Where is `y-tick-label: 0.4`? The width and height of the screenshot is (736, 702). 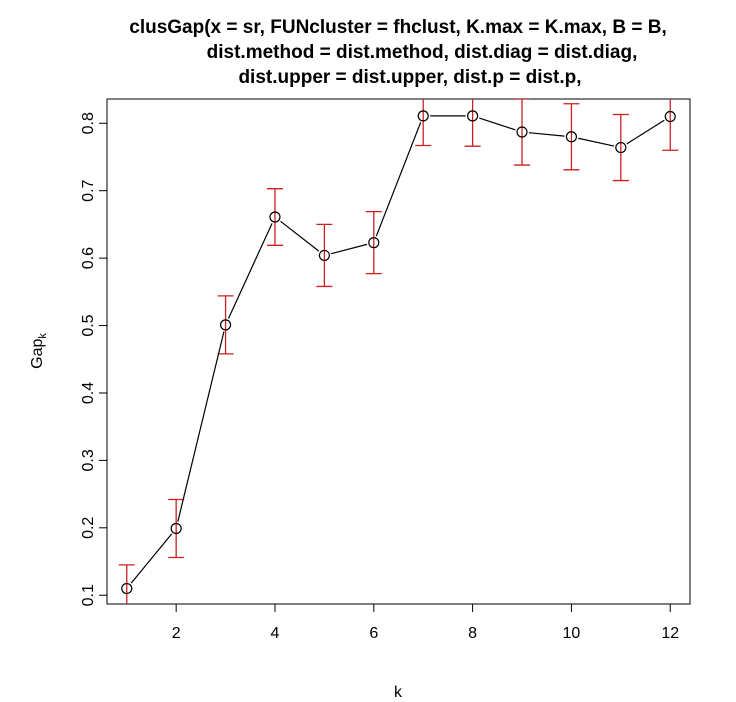
y-tick-label: 0.4 is located at coordinates (88, 393).